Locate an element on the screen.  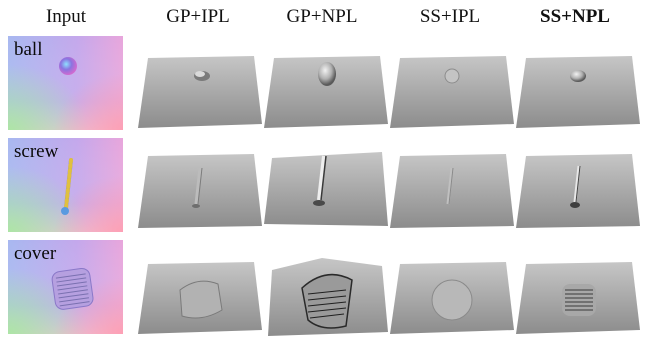
result-cover-gp-npl is located at coordinates (327, 292).